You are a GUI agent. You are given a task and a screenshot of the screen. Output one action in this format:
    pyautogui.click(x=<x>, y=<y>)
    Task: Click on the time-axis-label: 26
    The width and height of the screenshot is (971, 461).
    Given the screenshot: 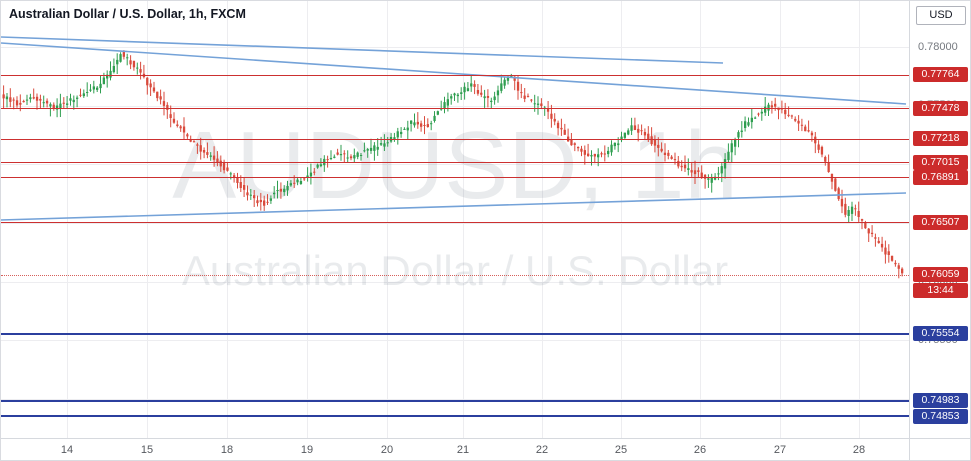 What is the action you would take?
    pyautogui.click(x=700, y=450)
    